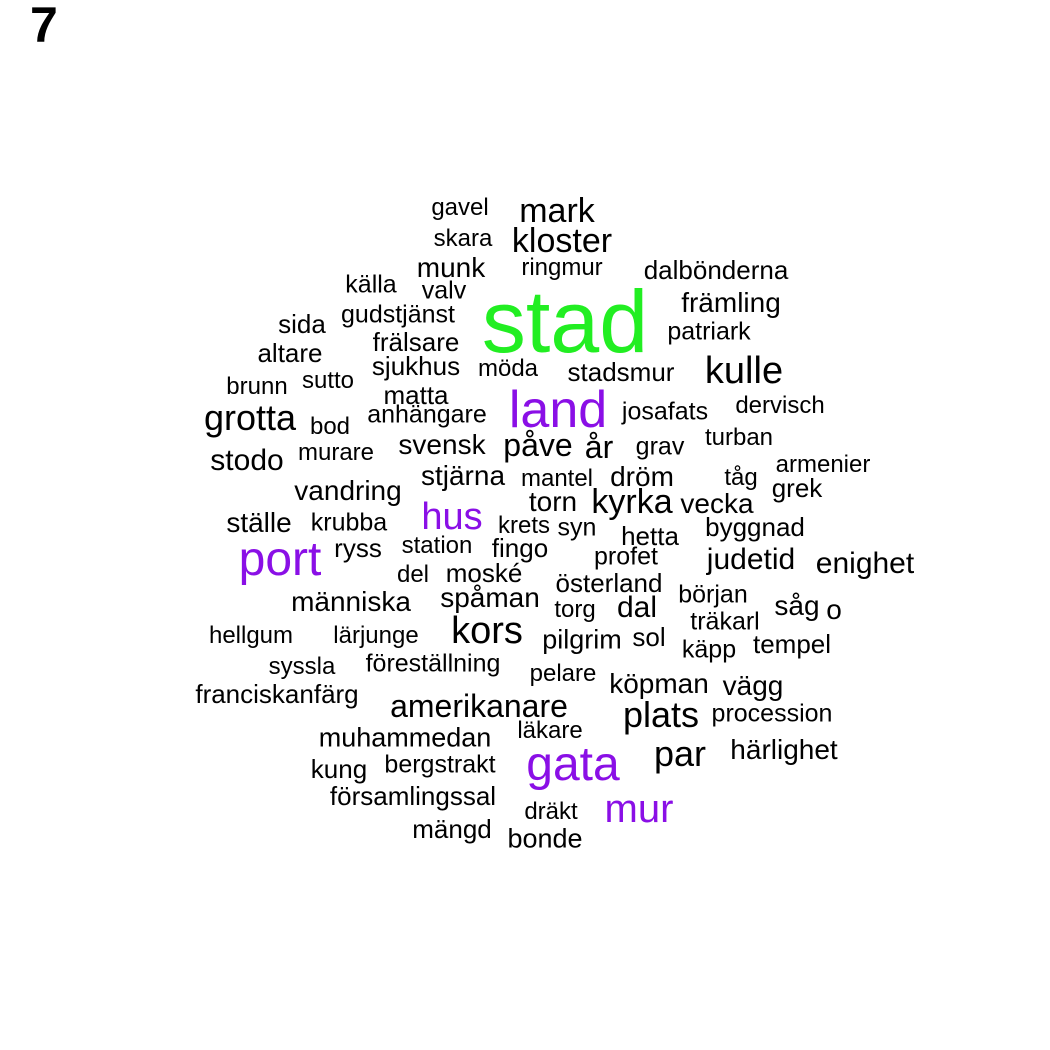 The image size is (1050, 1050). I want to click on cloud-word: stadsmur, so click(621, 372).